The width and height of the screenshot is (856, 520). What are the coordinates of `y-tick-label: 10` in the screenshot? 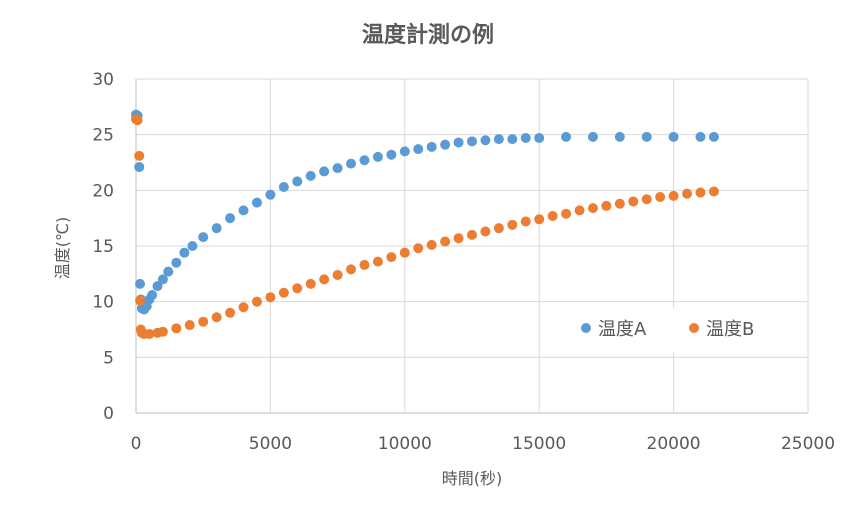 It's located at (103, 303).